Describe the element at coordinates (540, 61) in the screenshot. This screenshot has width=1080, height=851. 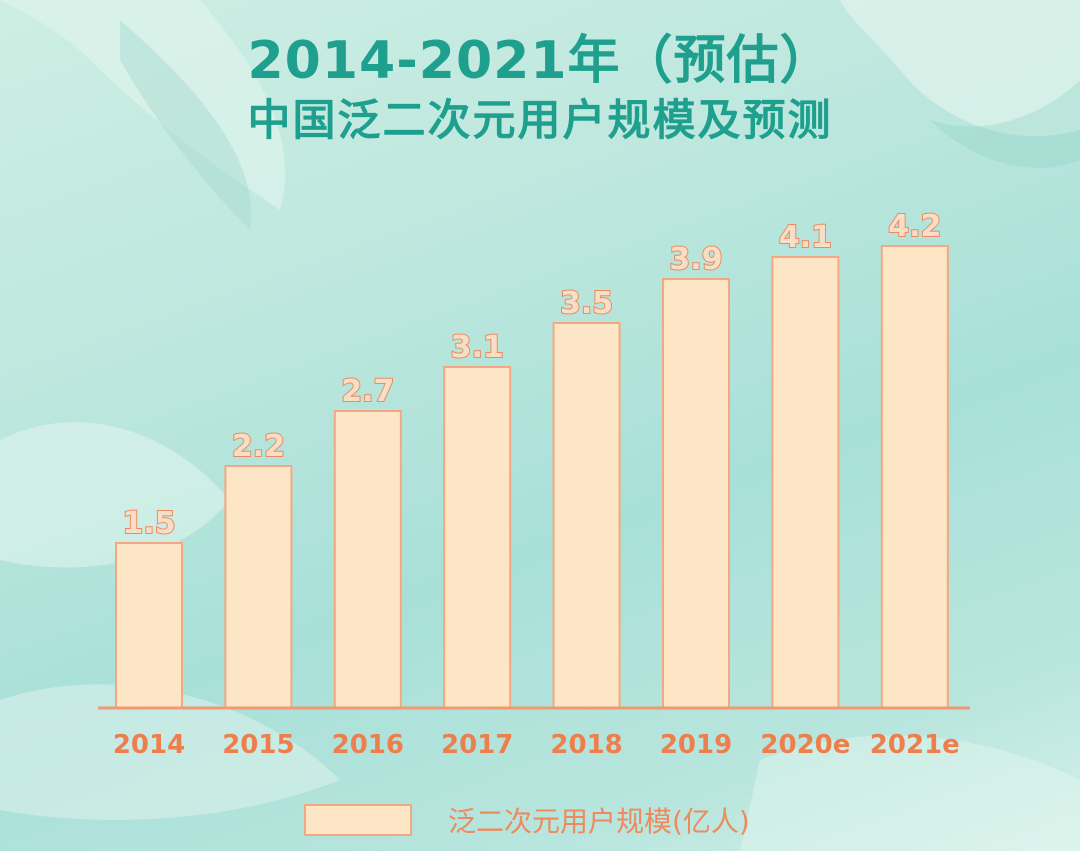
I see `chart-title-line1: 2014-2021年（预估）` at that location.